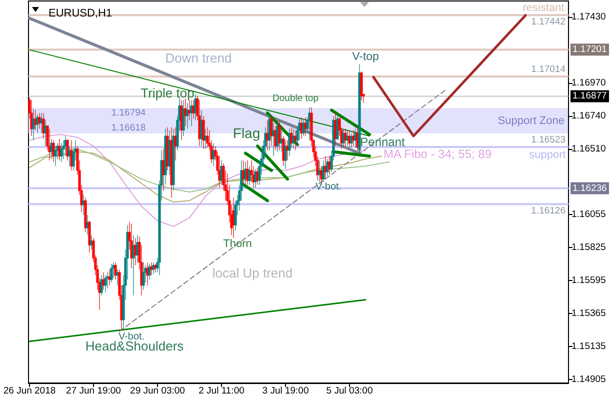 Image resolution: width=610 pixels, height=400 pixels. What do you see at coordinates (543, 8) in the screenshot?
I see `annotation: resistant` at bounding box center [543, 8].